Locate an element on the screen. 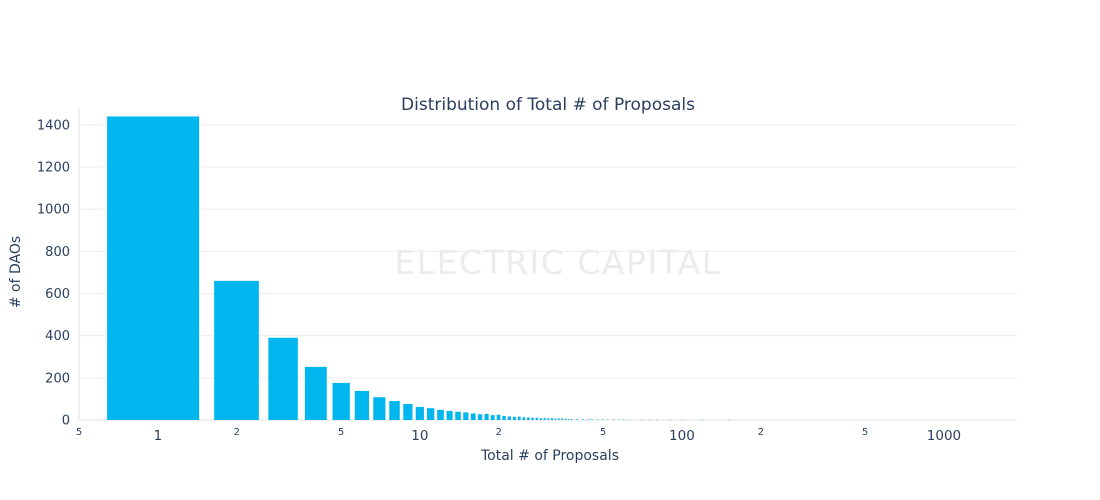  y-axis-title: # of DAOs is located at coordinates (16, 272).